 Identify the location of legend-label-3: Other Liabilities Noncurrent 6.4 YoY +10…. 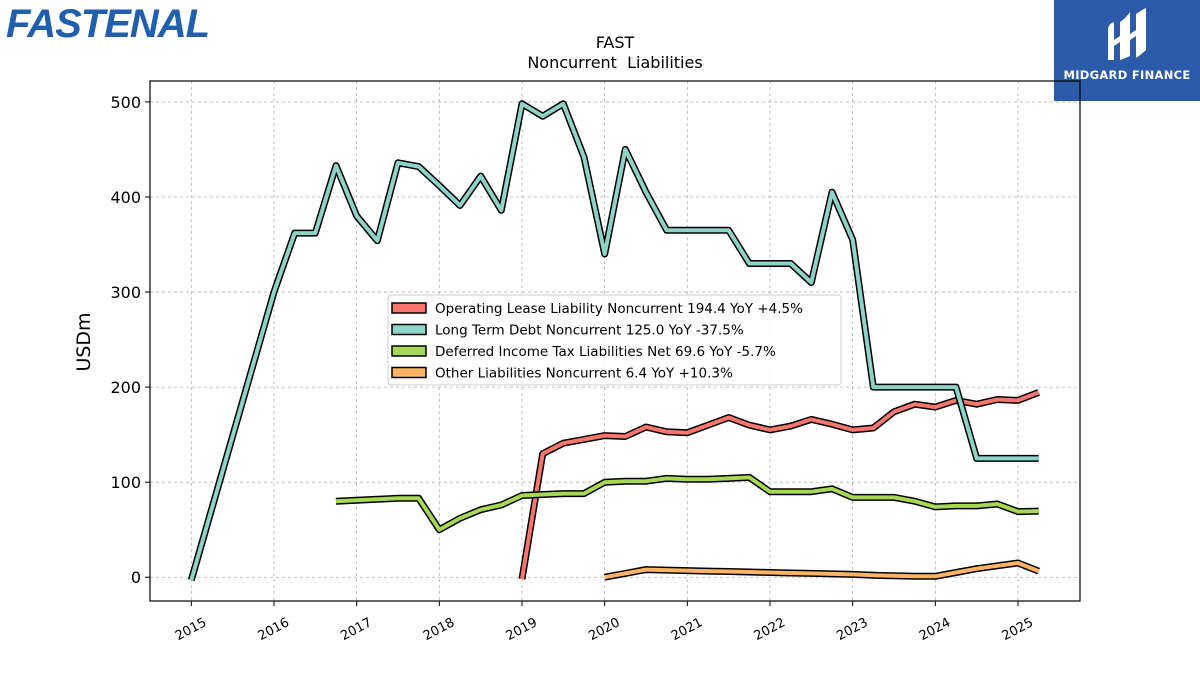
(584, 374).